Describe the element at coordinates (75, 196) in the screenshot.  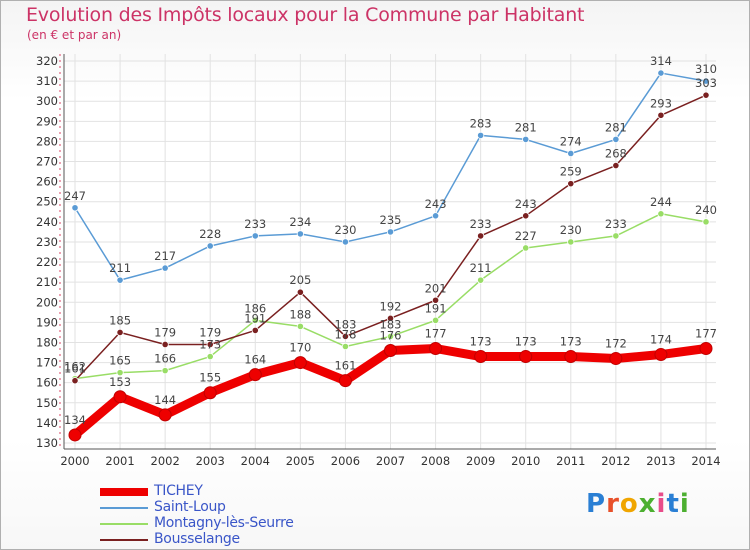
I see `data-label: 247` at that location.